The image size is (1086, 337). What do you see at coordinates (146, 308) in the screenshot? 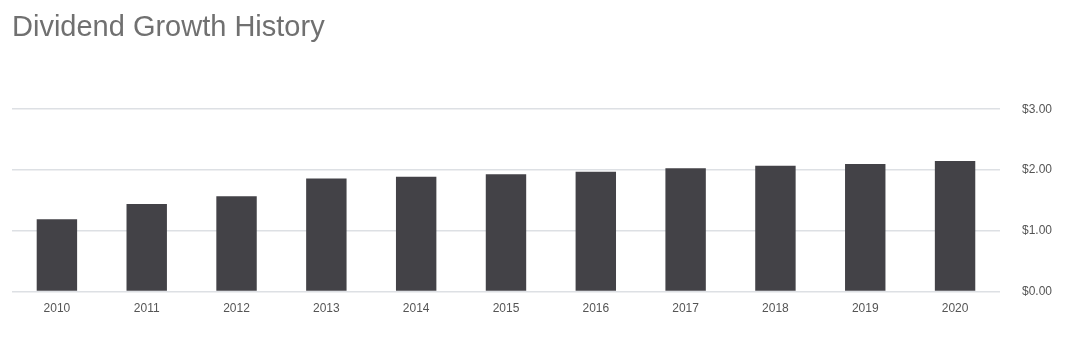
I see `x-tick-label: 2011` at bounding box center [146, 308].